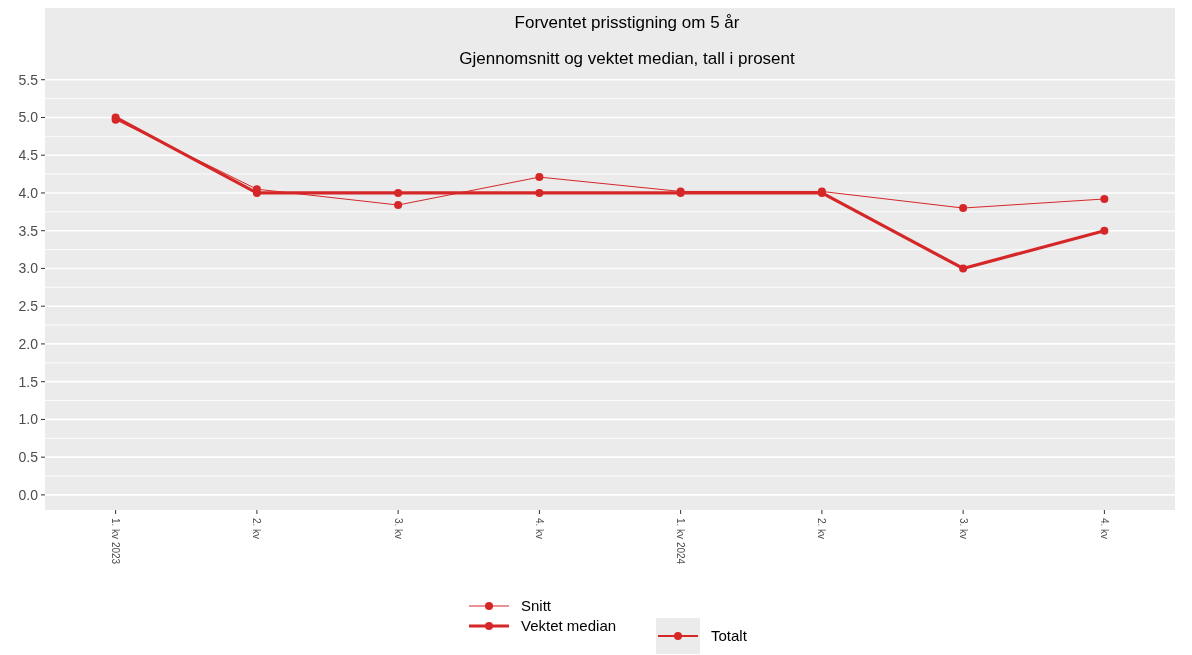  I want to click on y-tick-label: 2.0, so click(28, 343).